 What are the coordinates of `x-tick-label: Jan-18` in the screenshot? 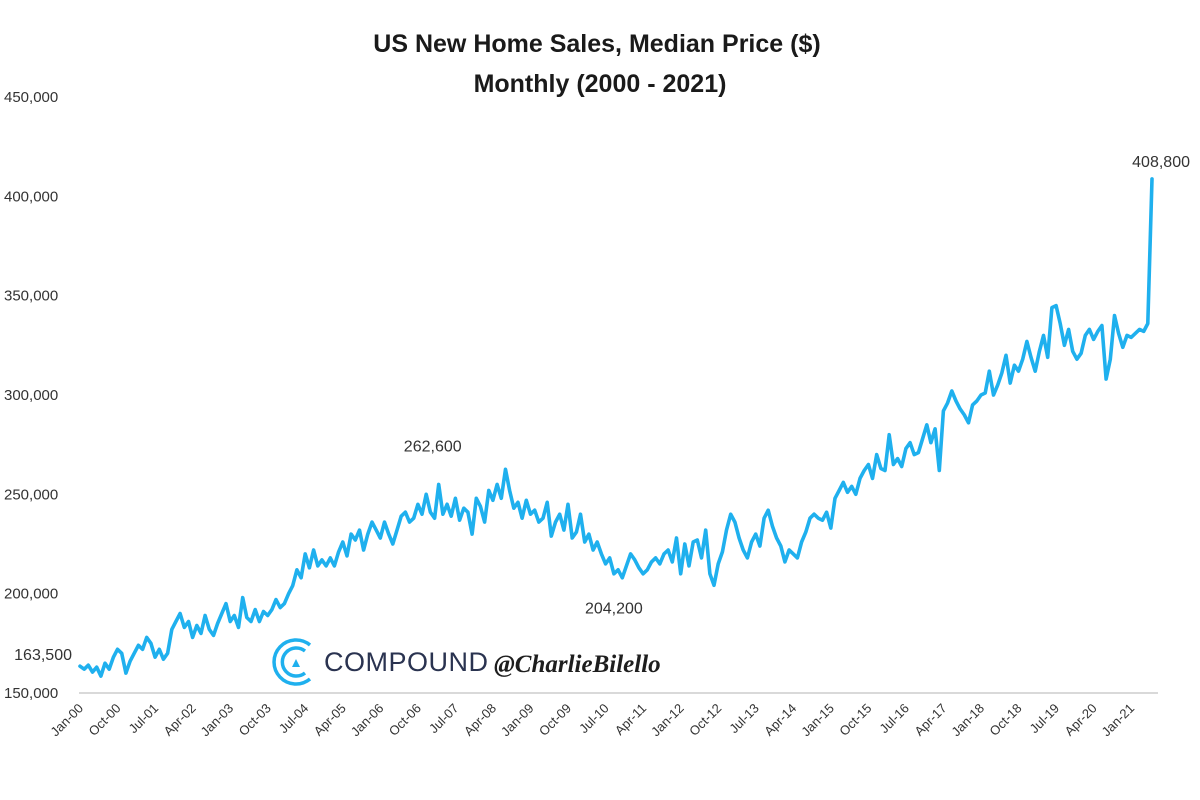 It's located at (967, 720).